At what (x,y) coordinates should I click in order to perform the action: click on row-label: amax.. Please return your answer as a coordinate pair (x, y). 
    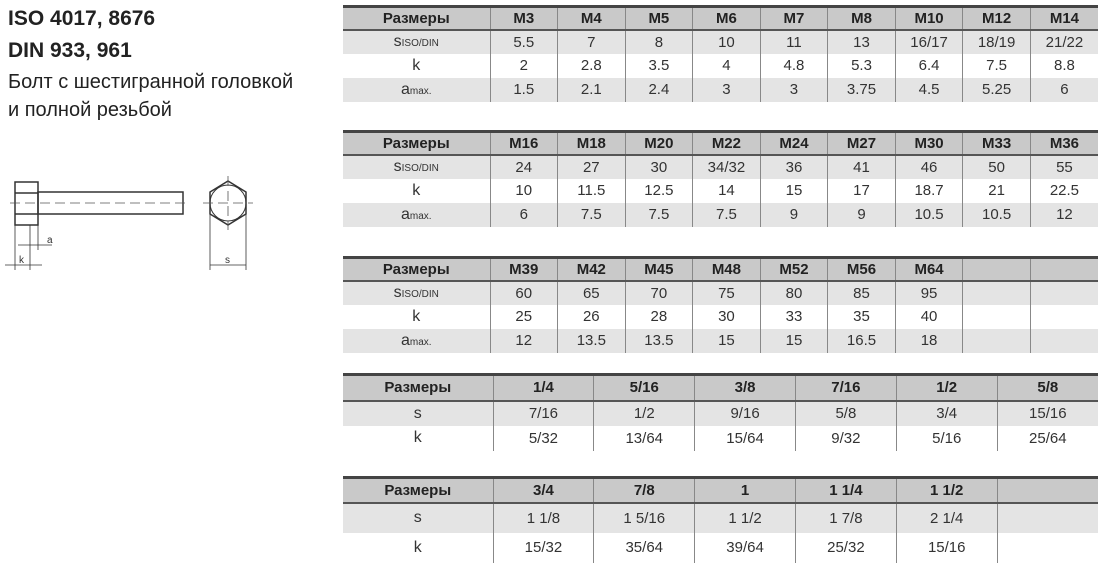
    Looking at the image, I should click on (416, 89).